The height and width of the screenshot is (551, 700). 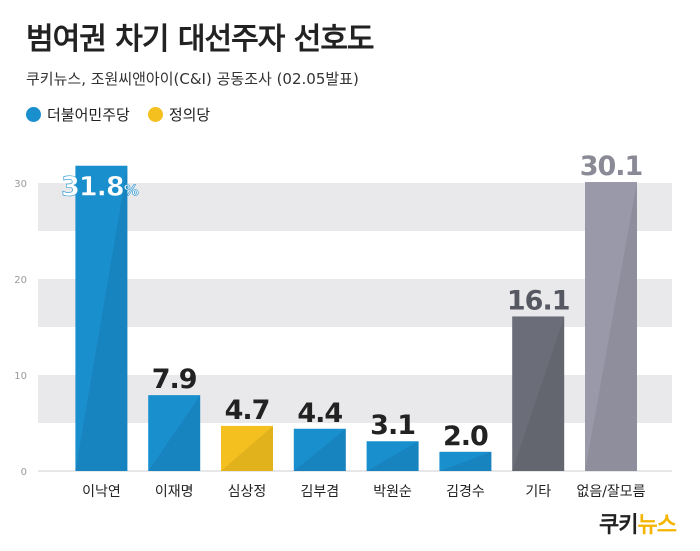 What do you see at coordinates (24, 472) in the screenshot?
I see `y-tick-label-0: 0` at bounding box center [24, 472].